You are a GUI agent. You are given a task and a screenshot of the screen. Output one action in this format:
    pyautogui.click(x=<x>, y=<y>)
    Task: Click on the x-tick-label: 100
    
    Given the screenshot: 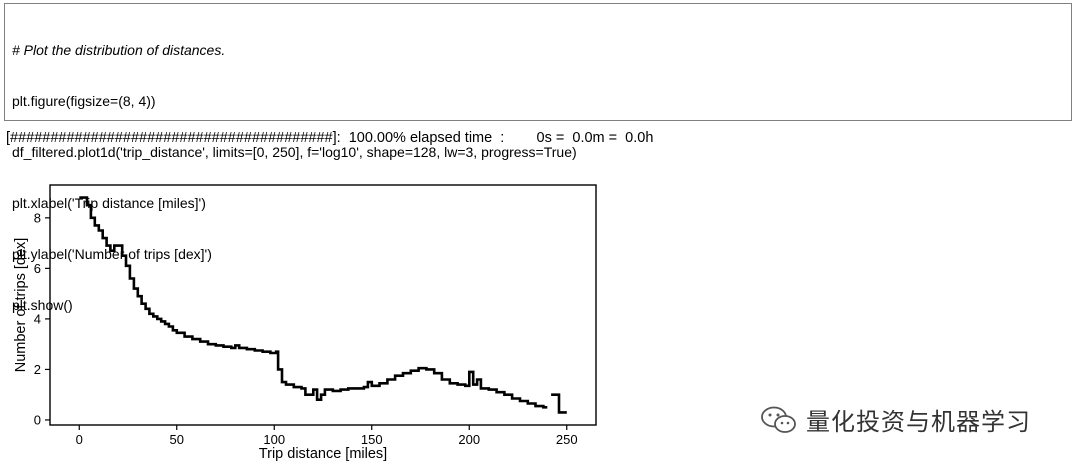 What is the action you would take?
    pyautogui.click(x=274, y=439)
    